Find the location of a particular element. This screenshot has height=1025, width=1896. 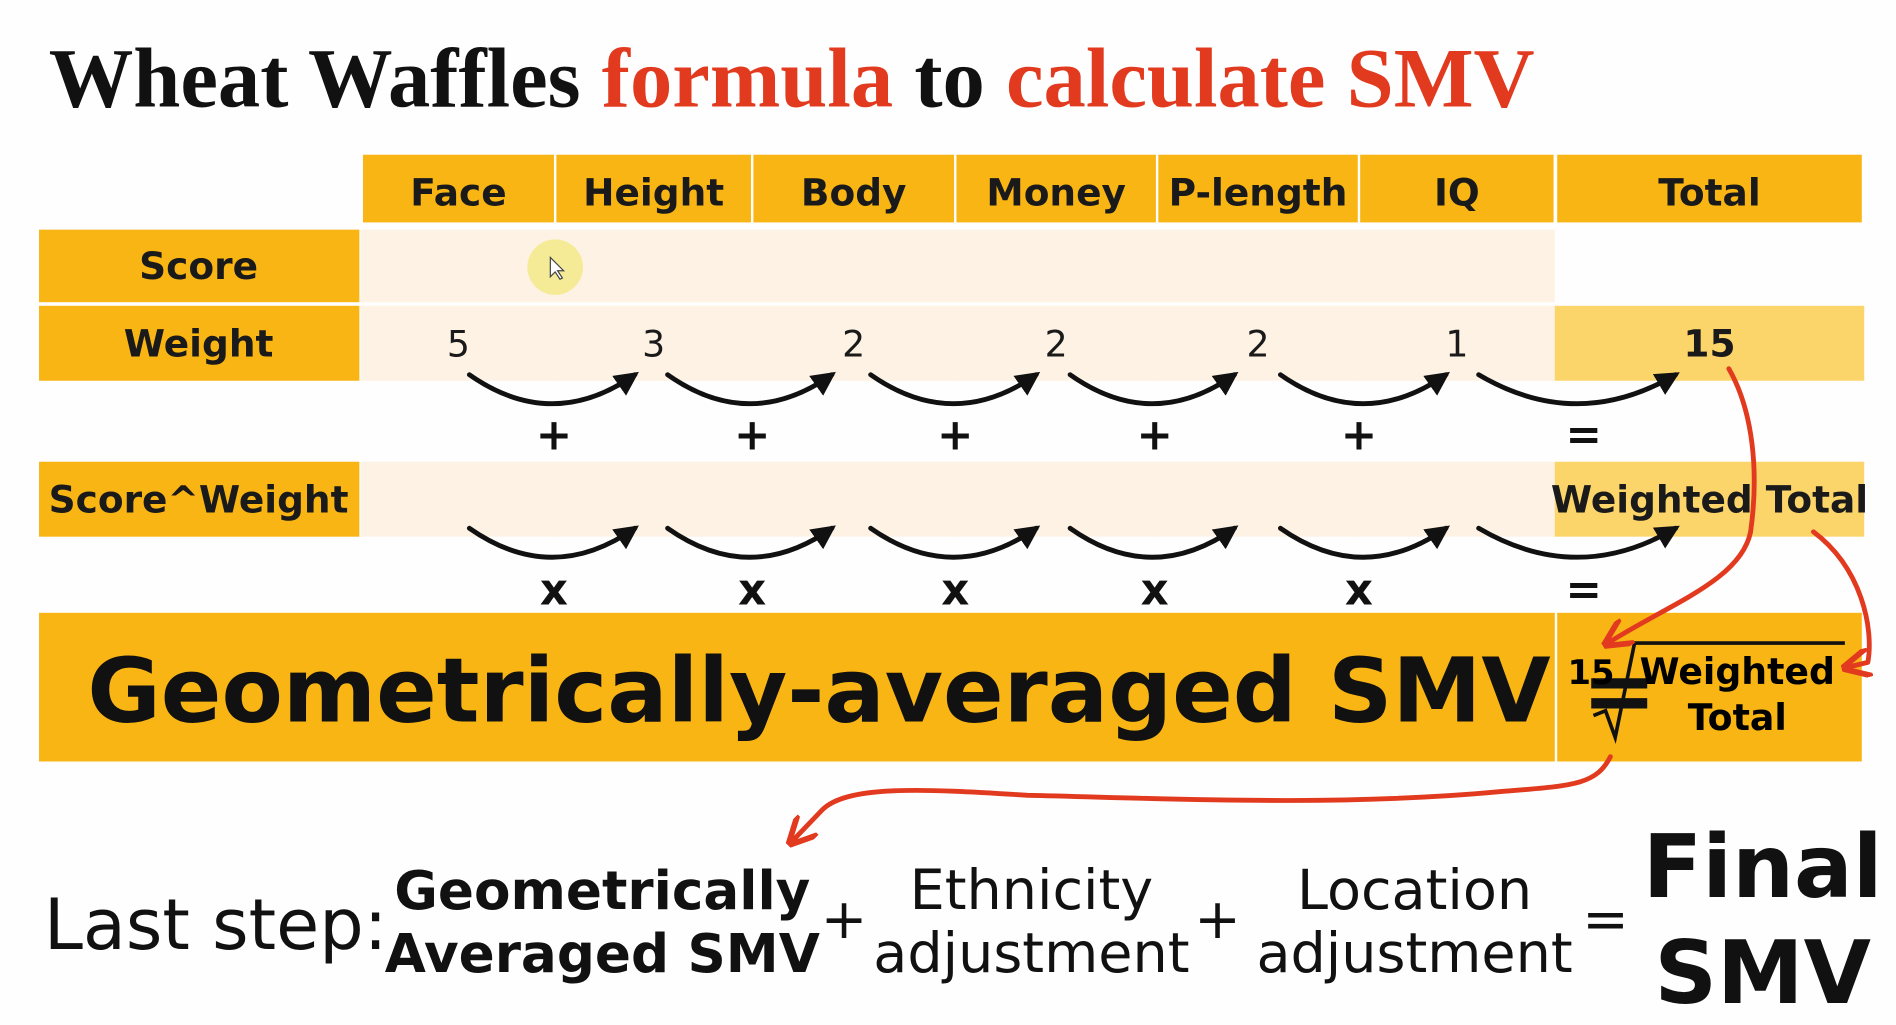

weight-value: 3 is located at coordinates (653, 344).